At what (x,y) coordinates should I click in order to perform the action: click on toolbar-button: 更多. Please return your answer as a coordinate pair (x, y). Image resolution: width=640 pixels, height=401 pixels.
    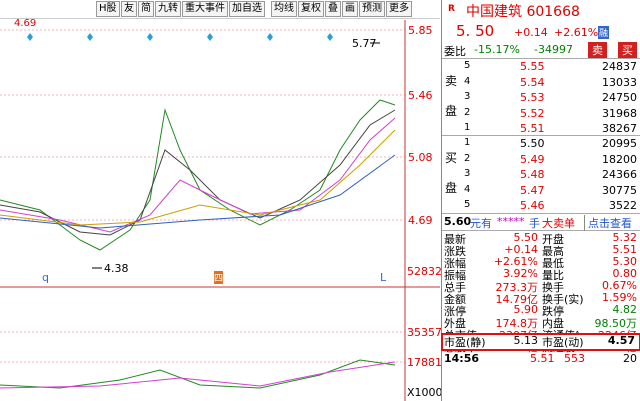
    Looking at the image, I should click on (399, 9).